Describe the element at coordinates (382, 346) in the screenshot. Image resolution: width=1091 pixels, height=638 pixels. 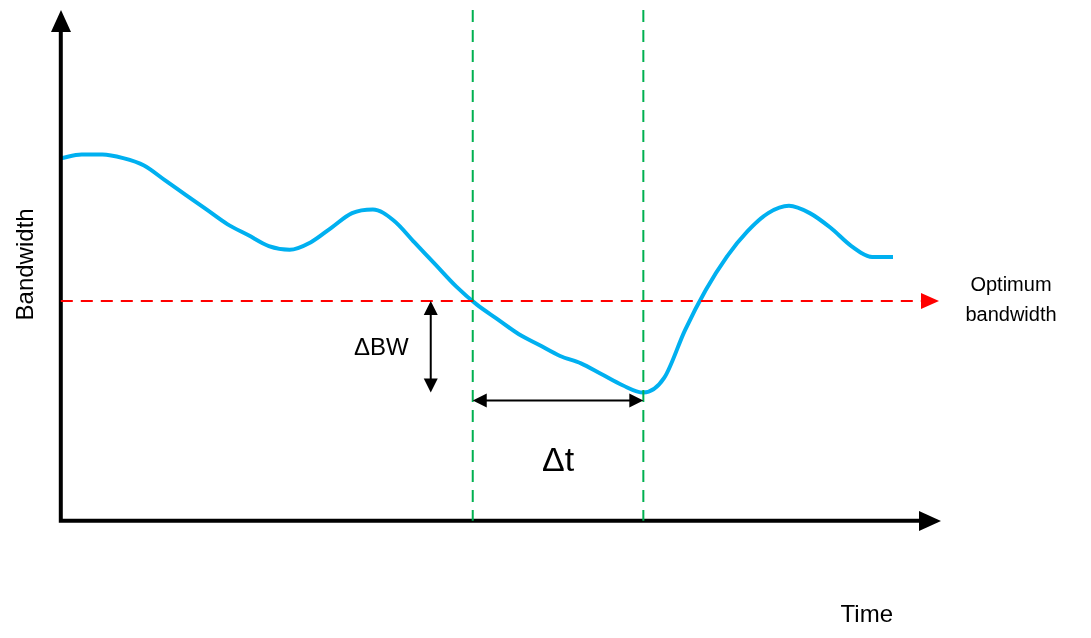
I see `annotation: ΔBW` at that location.